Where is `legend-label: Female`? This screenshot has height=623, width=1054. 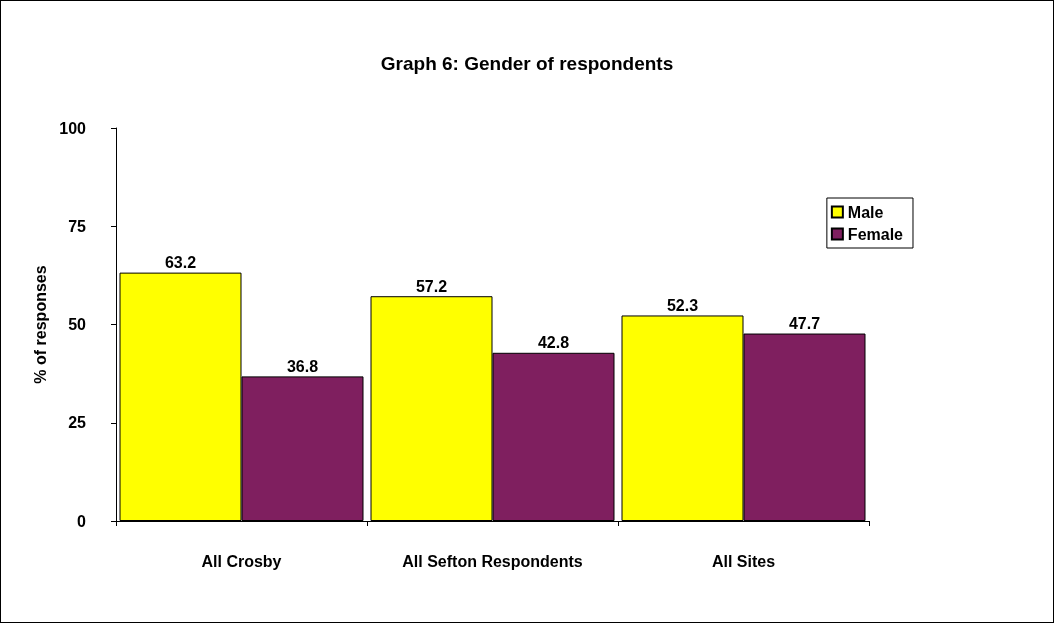 legend-label: Female is located at coordinates (875, 234).